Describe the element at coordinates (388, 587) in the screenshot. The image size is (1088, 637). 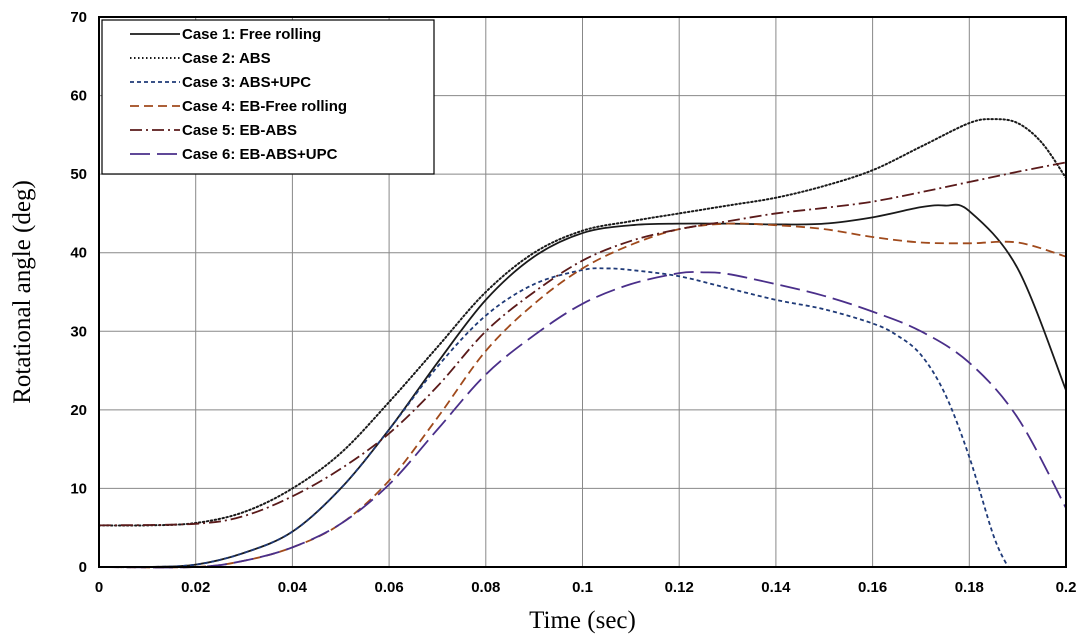
I see `x-tick-label: 0.06` at that location.